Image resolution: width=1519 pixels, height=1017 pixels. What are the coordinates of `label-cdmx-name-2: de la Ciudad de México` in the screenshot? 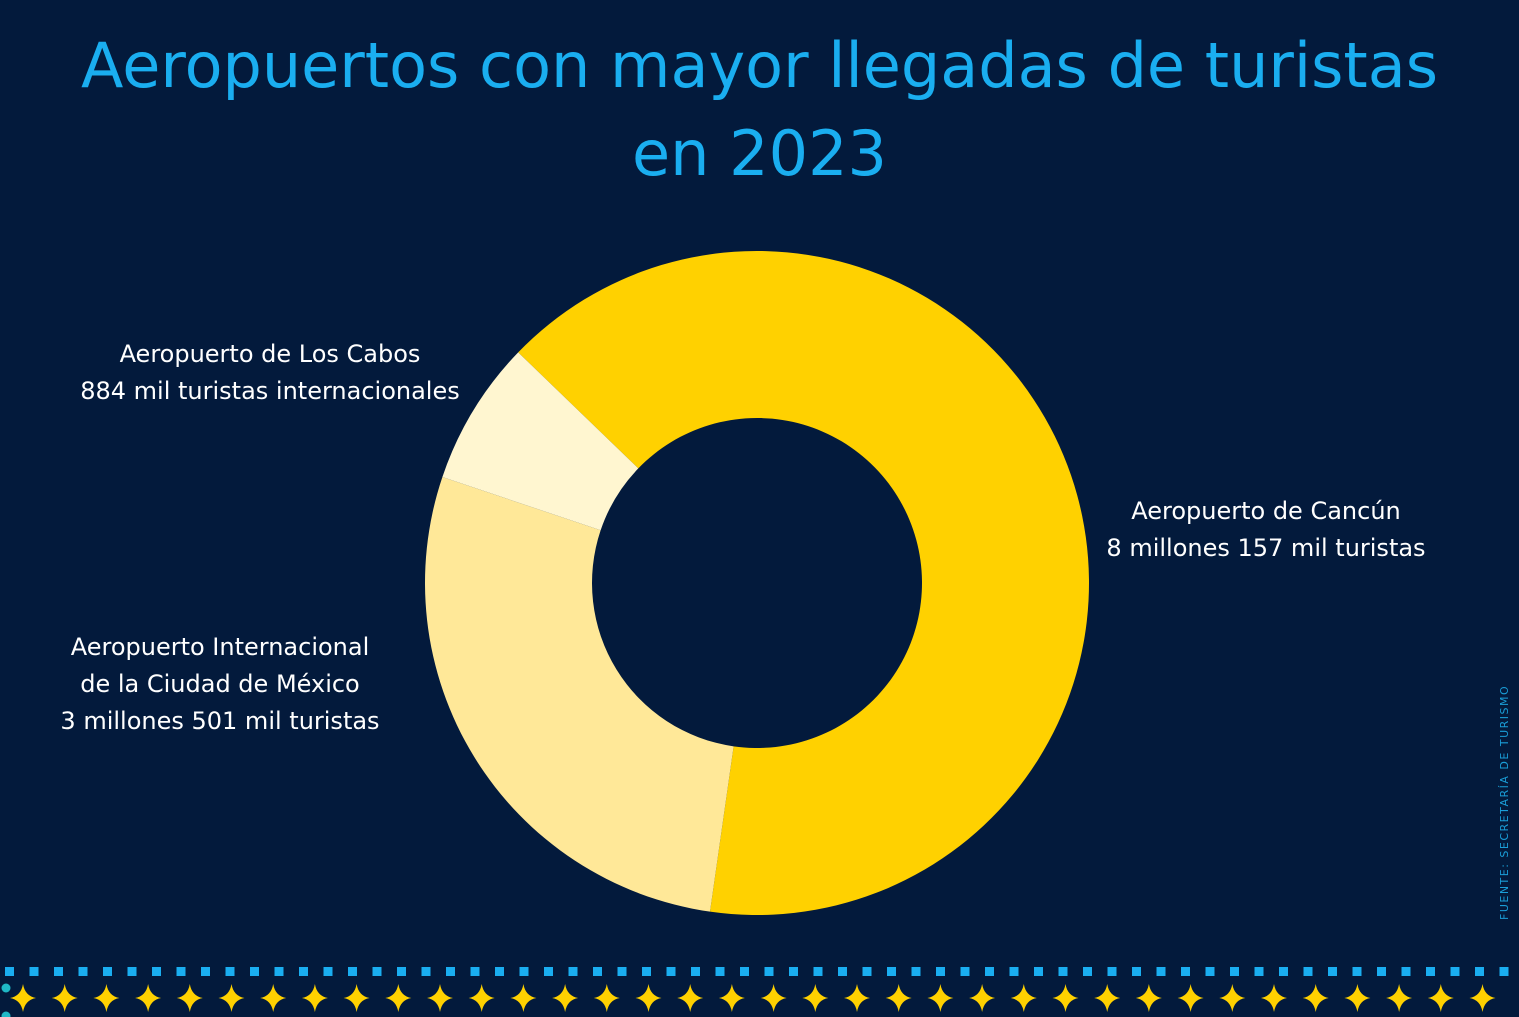 It's located at (220, 684).